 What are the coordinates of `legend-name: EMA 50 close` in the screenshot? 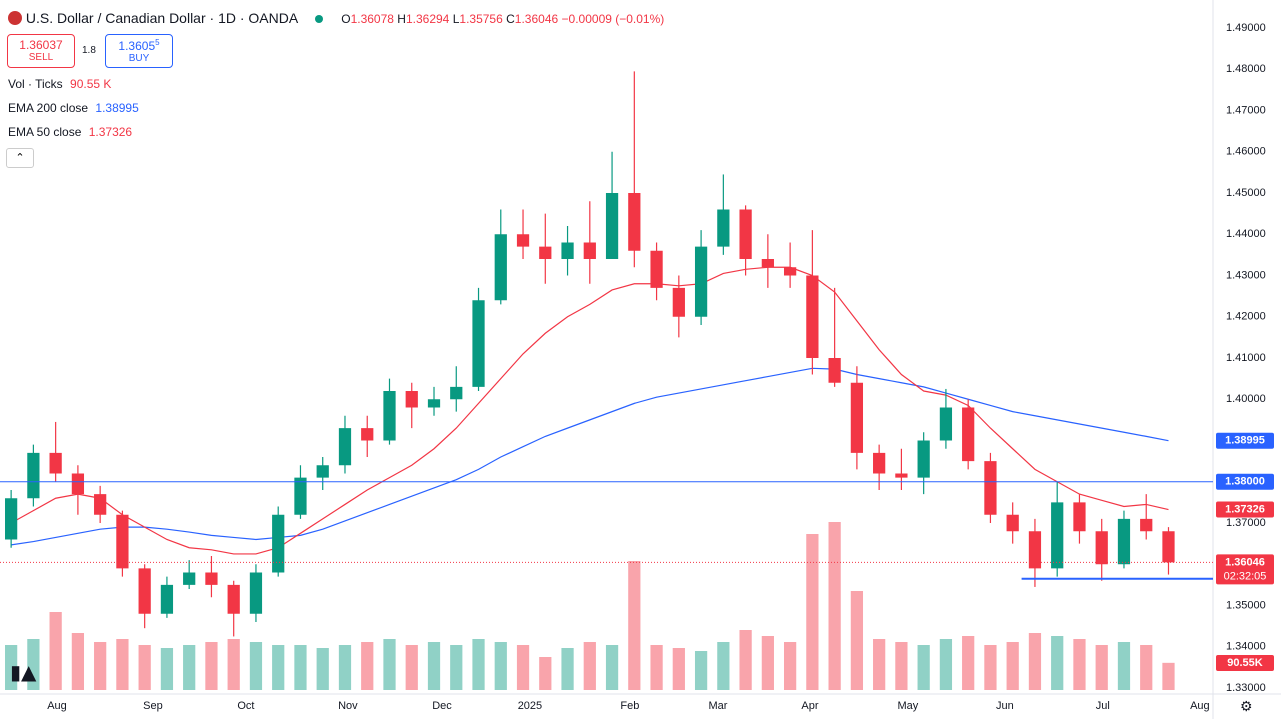 It's located at (45, 132).